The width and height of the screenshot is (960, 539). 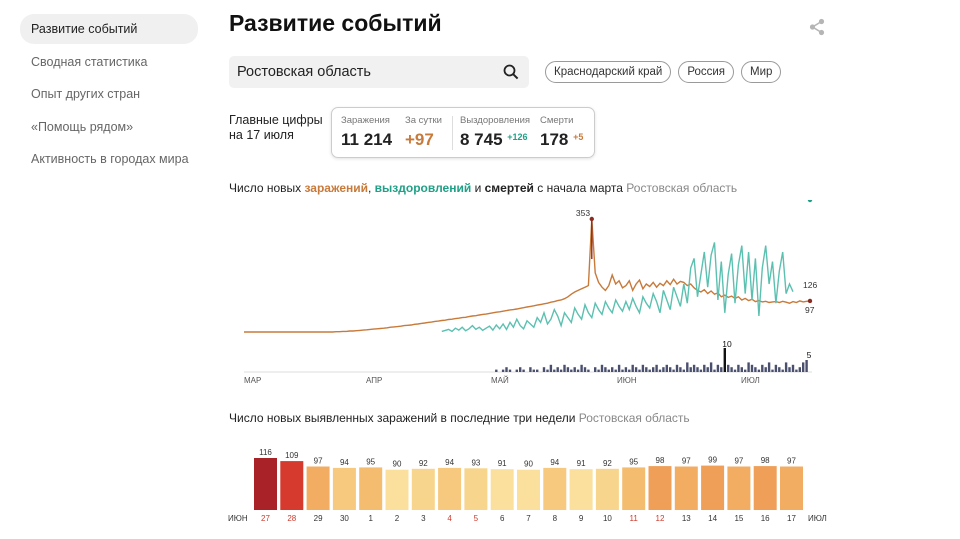 I want to click on bar-value-label: 92, so click(x=607, y=463).